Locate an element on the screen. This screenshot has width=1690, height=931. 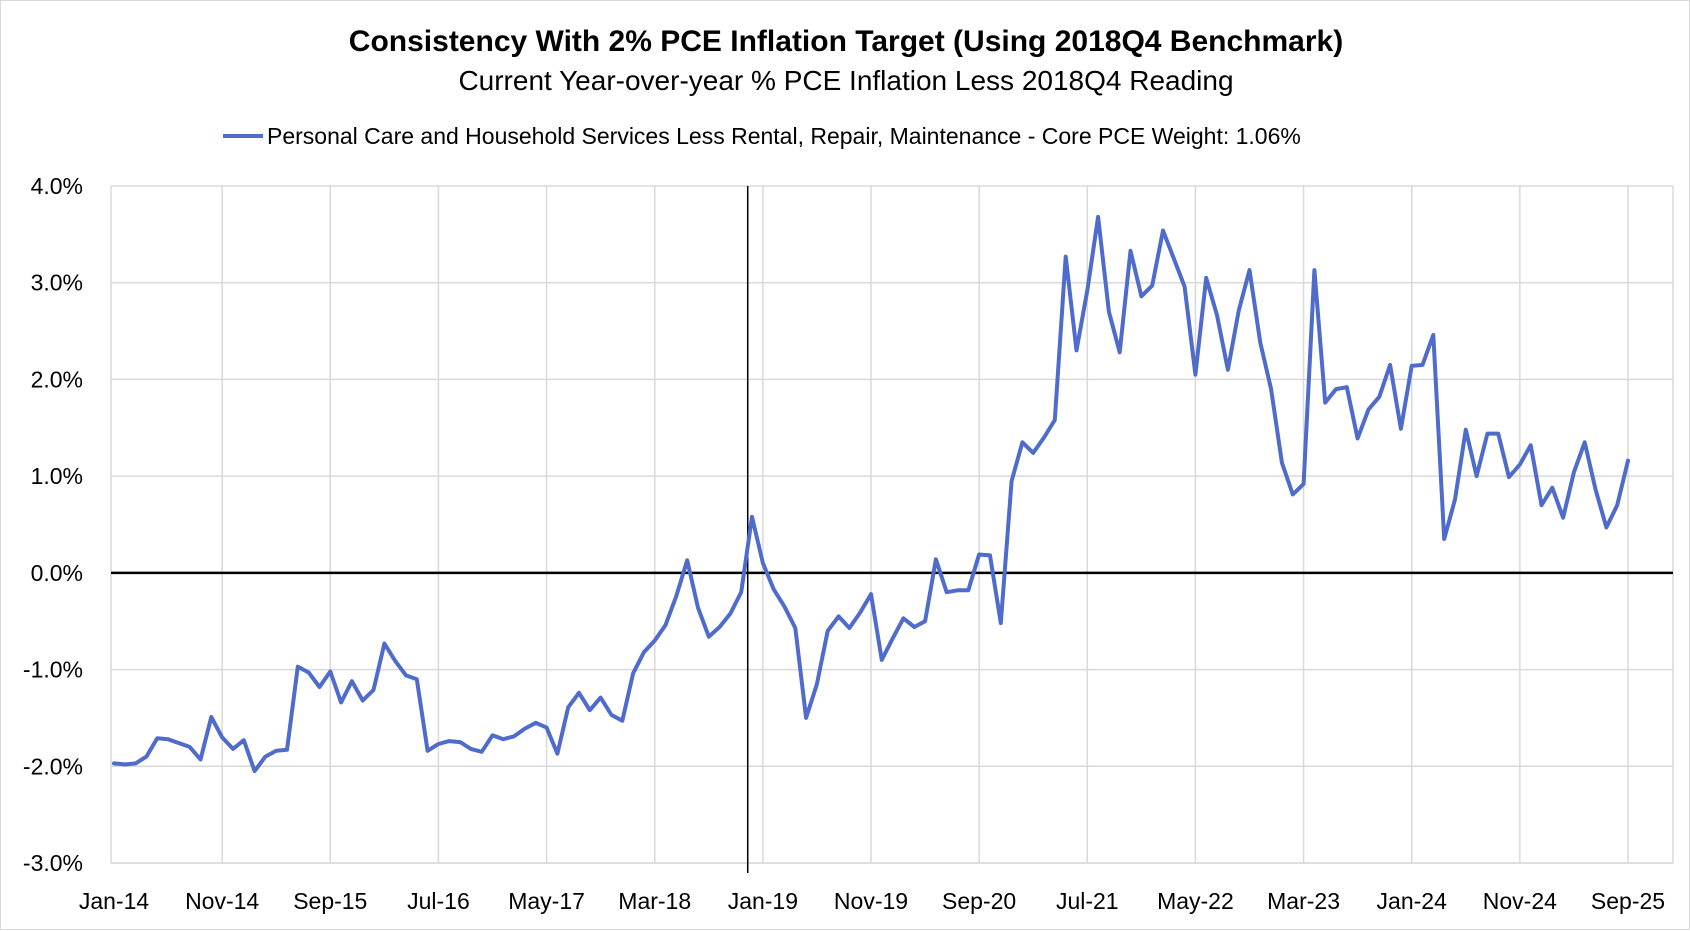
x-tick-label: Sep-15 is located at coordinates (330, 901).